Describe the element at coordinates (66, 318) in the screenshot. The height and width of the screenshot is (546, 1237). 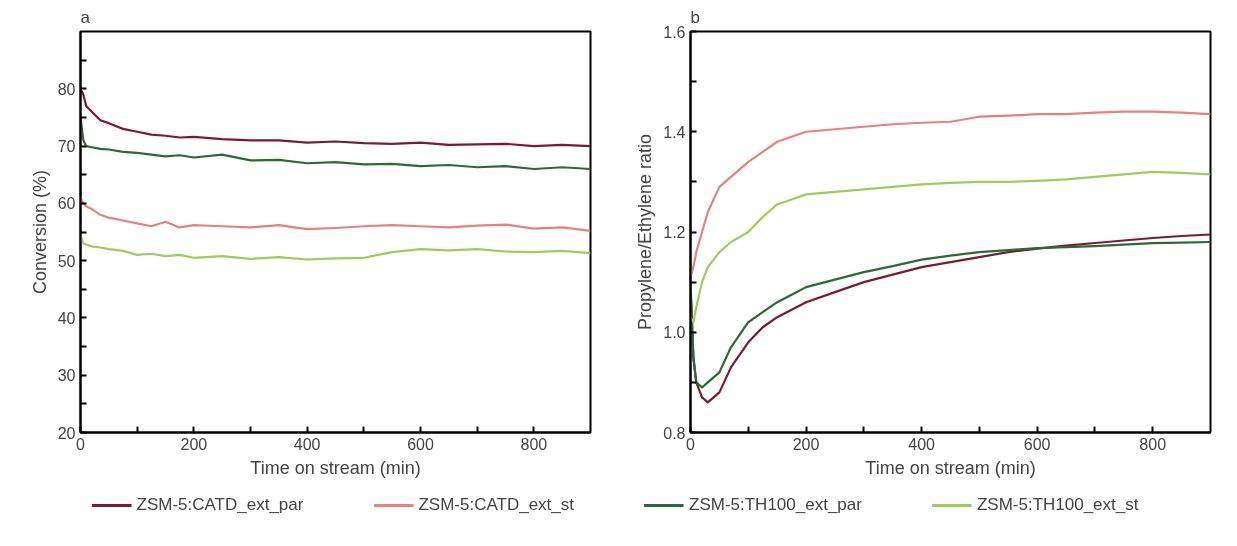
I see `y-tick-label: 40` at that location.